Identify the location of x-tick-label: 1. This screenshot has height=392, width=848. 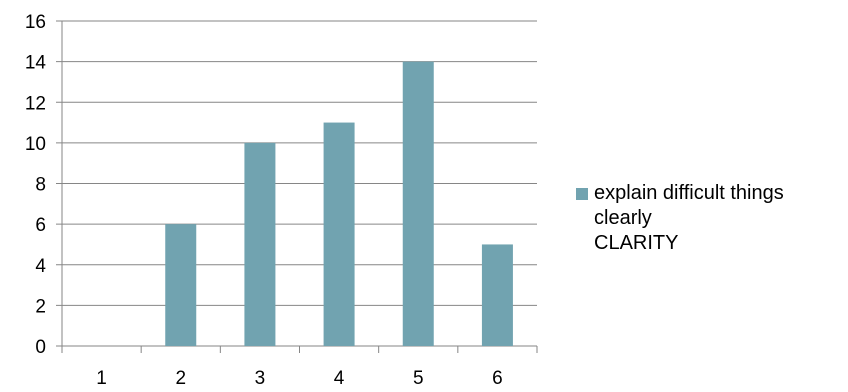
(101, 378).